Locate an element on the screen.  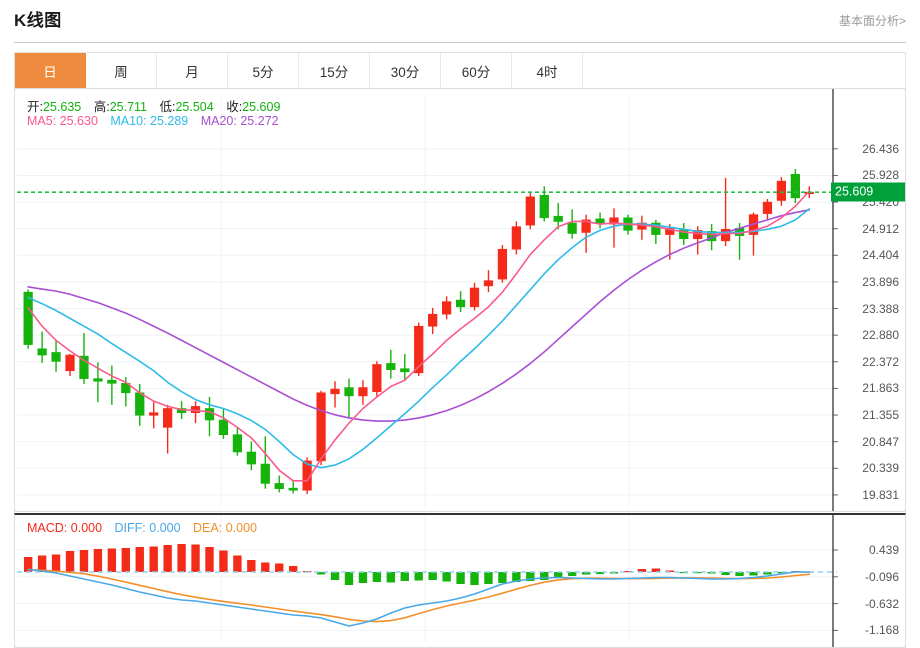
tab-label: 月 is located at coordinates (192, 72).